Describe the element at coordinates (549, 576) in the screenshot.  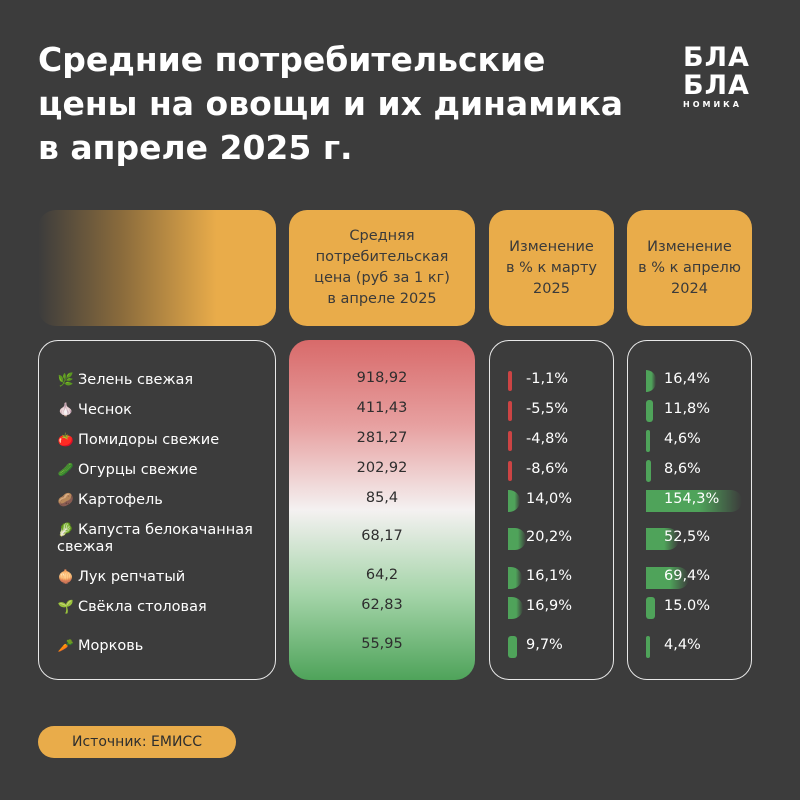
I see `change-value: 16,1%` at that location.